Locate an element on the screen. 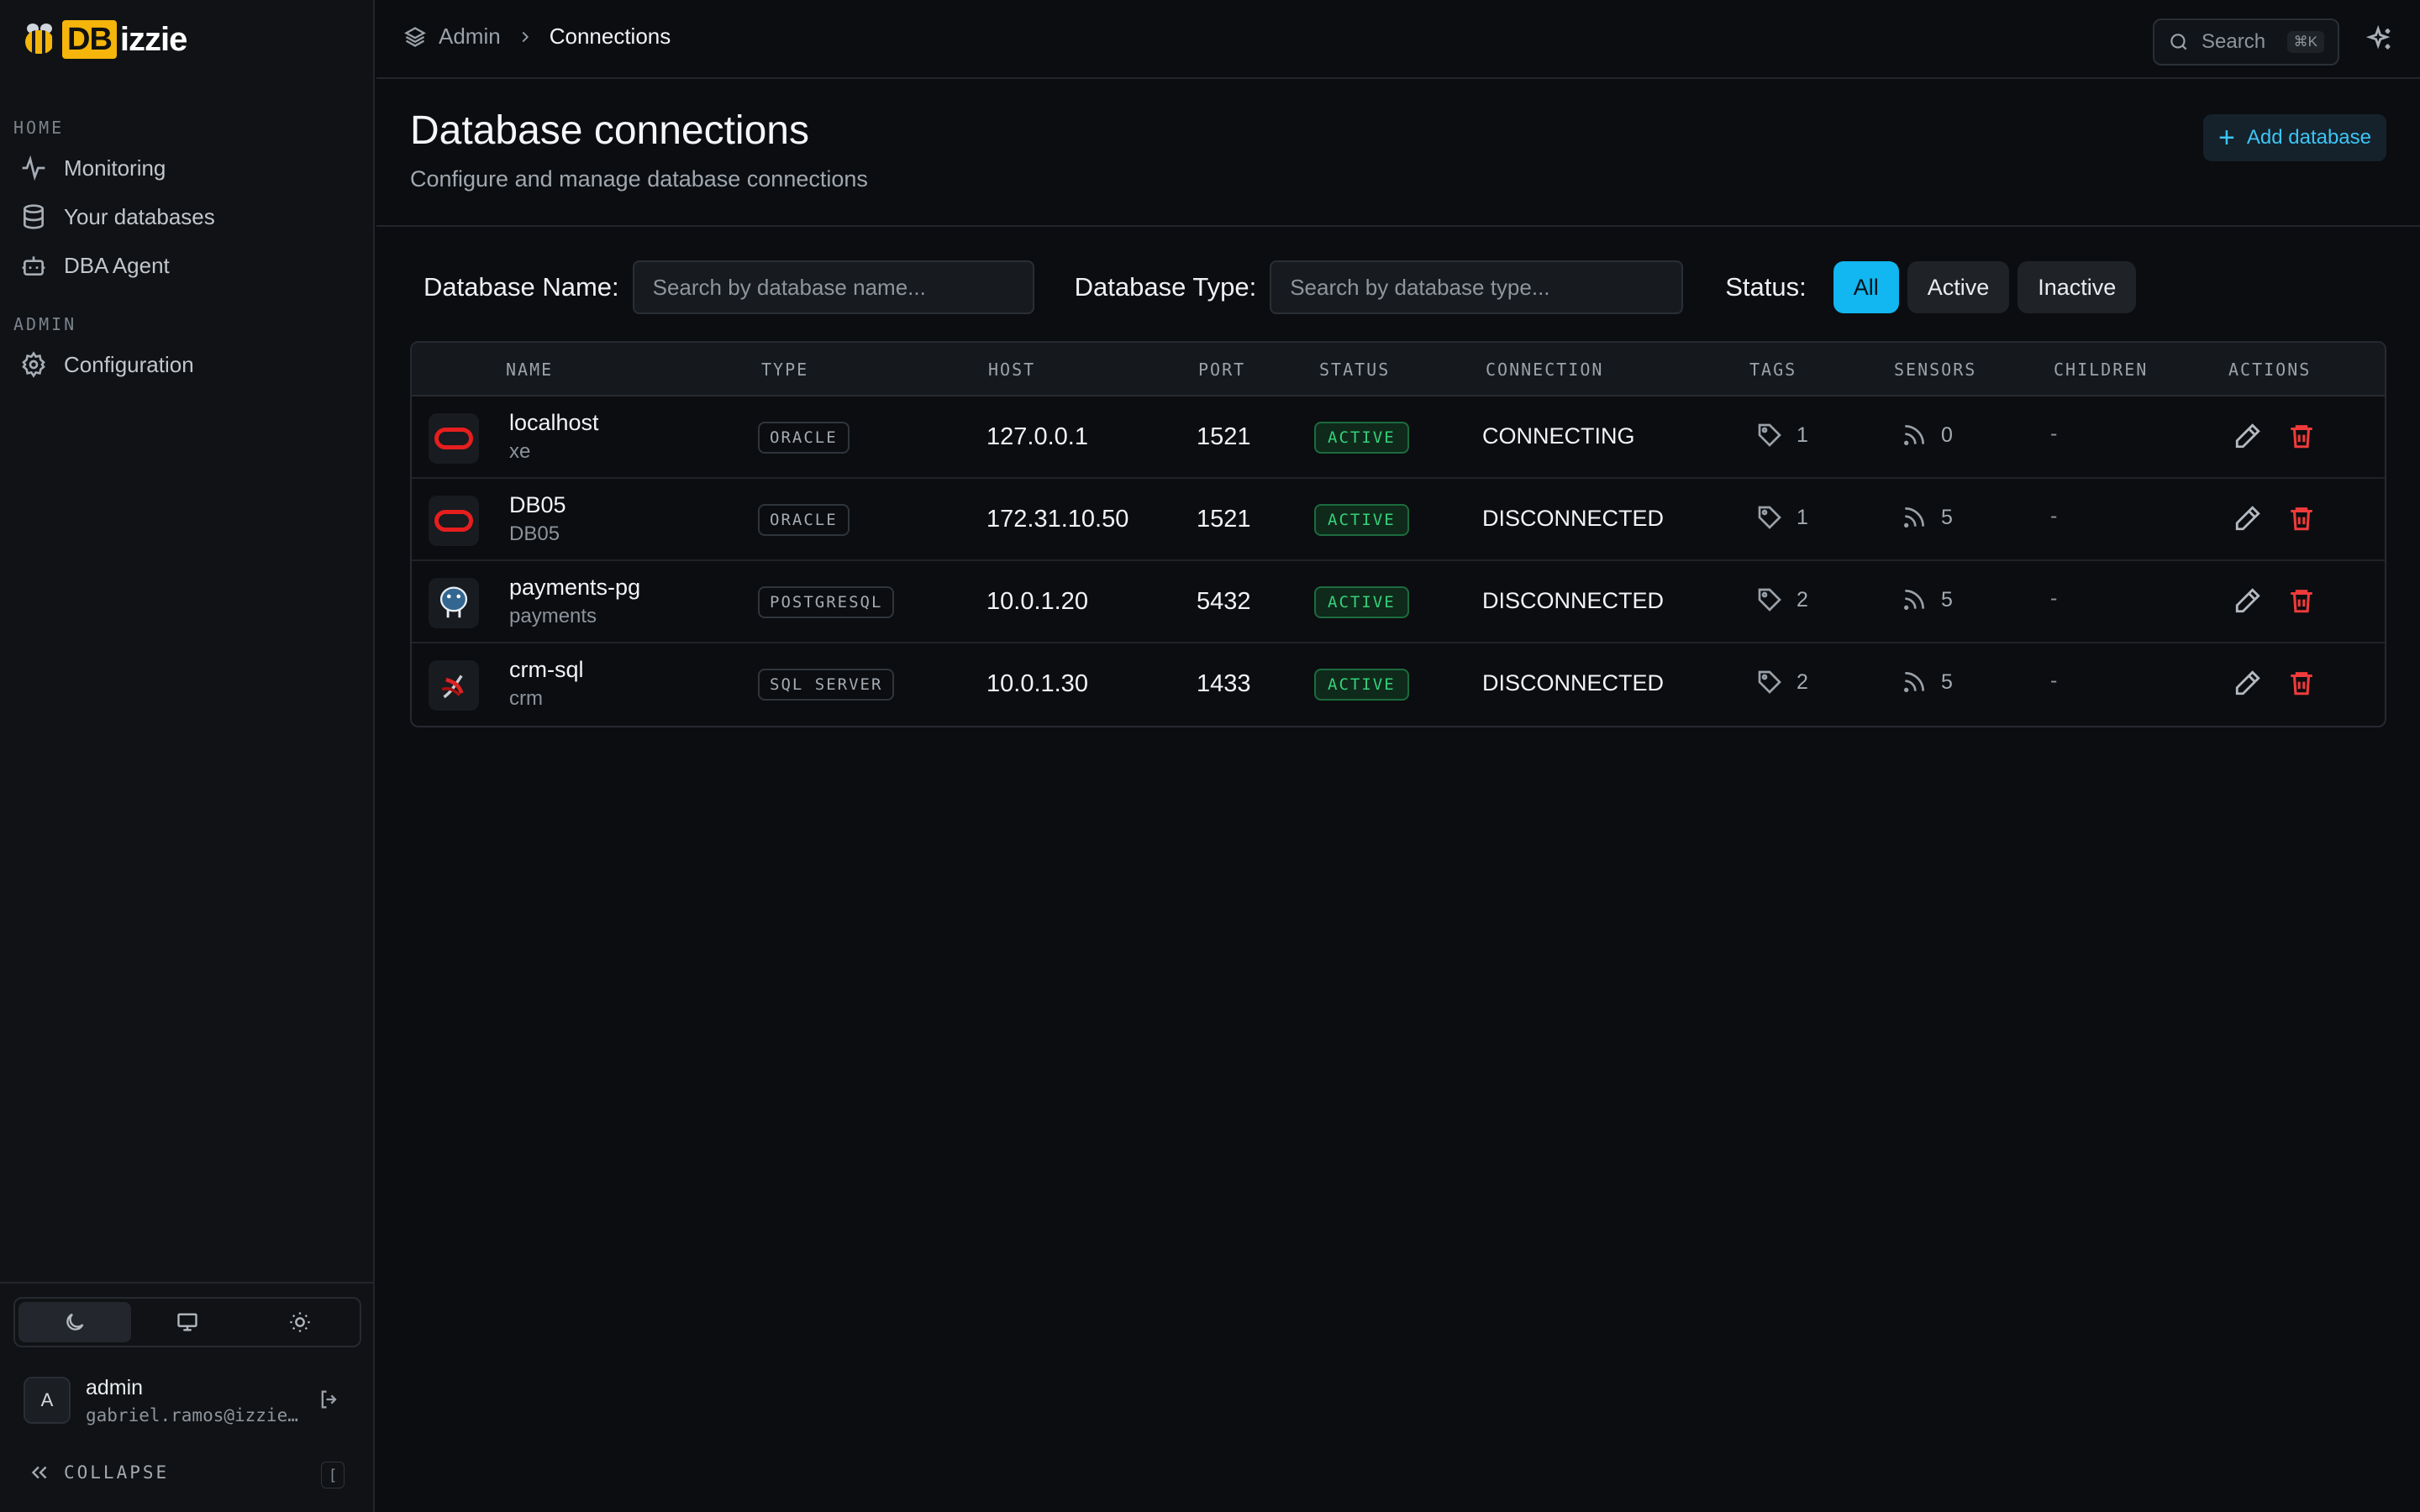 The image size is (2420, 1512). sidebar-item-your-databases: Your databases is located at coordinates (188, 217).